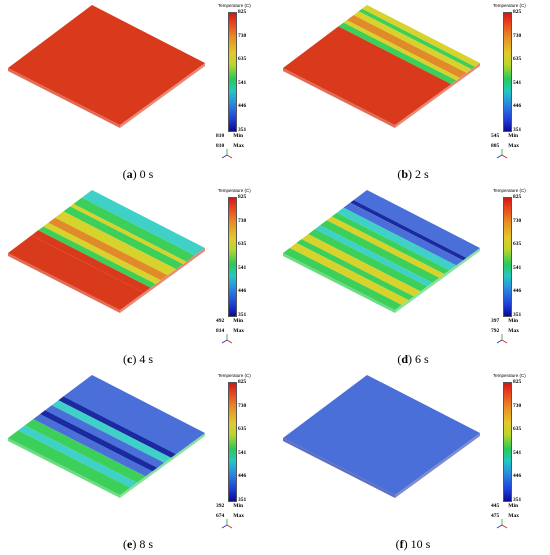 This screenshot has height=555, width=550. I want to click on max-value-row: 475 Max, so click(505, 516).